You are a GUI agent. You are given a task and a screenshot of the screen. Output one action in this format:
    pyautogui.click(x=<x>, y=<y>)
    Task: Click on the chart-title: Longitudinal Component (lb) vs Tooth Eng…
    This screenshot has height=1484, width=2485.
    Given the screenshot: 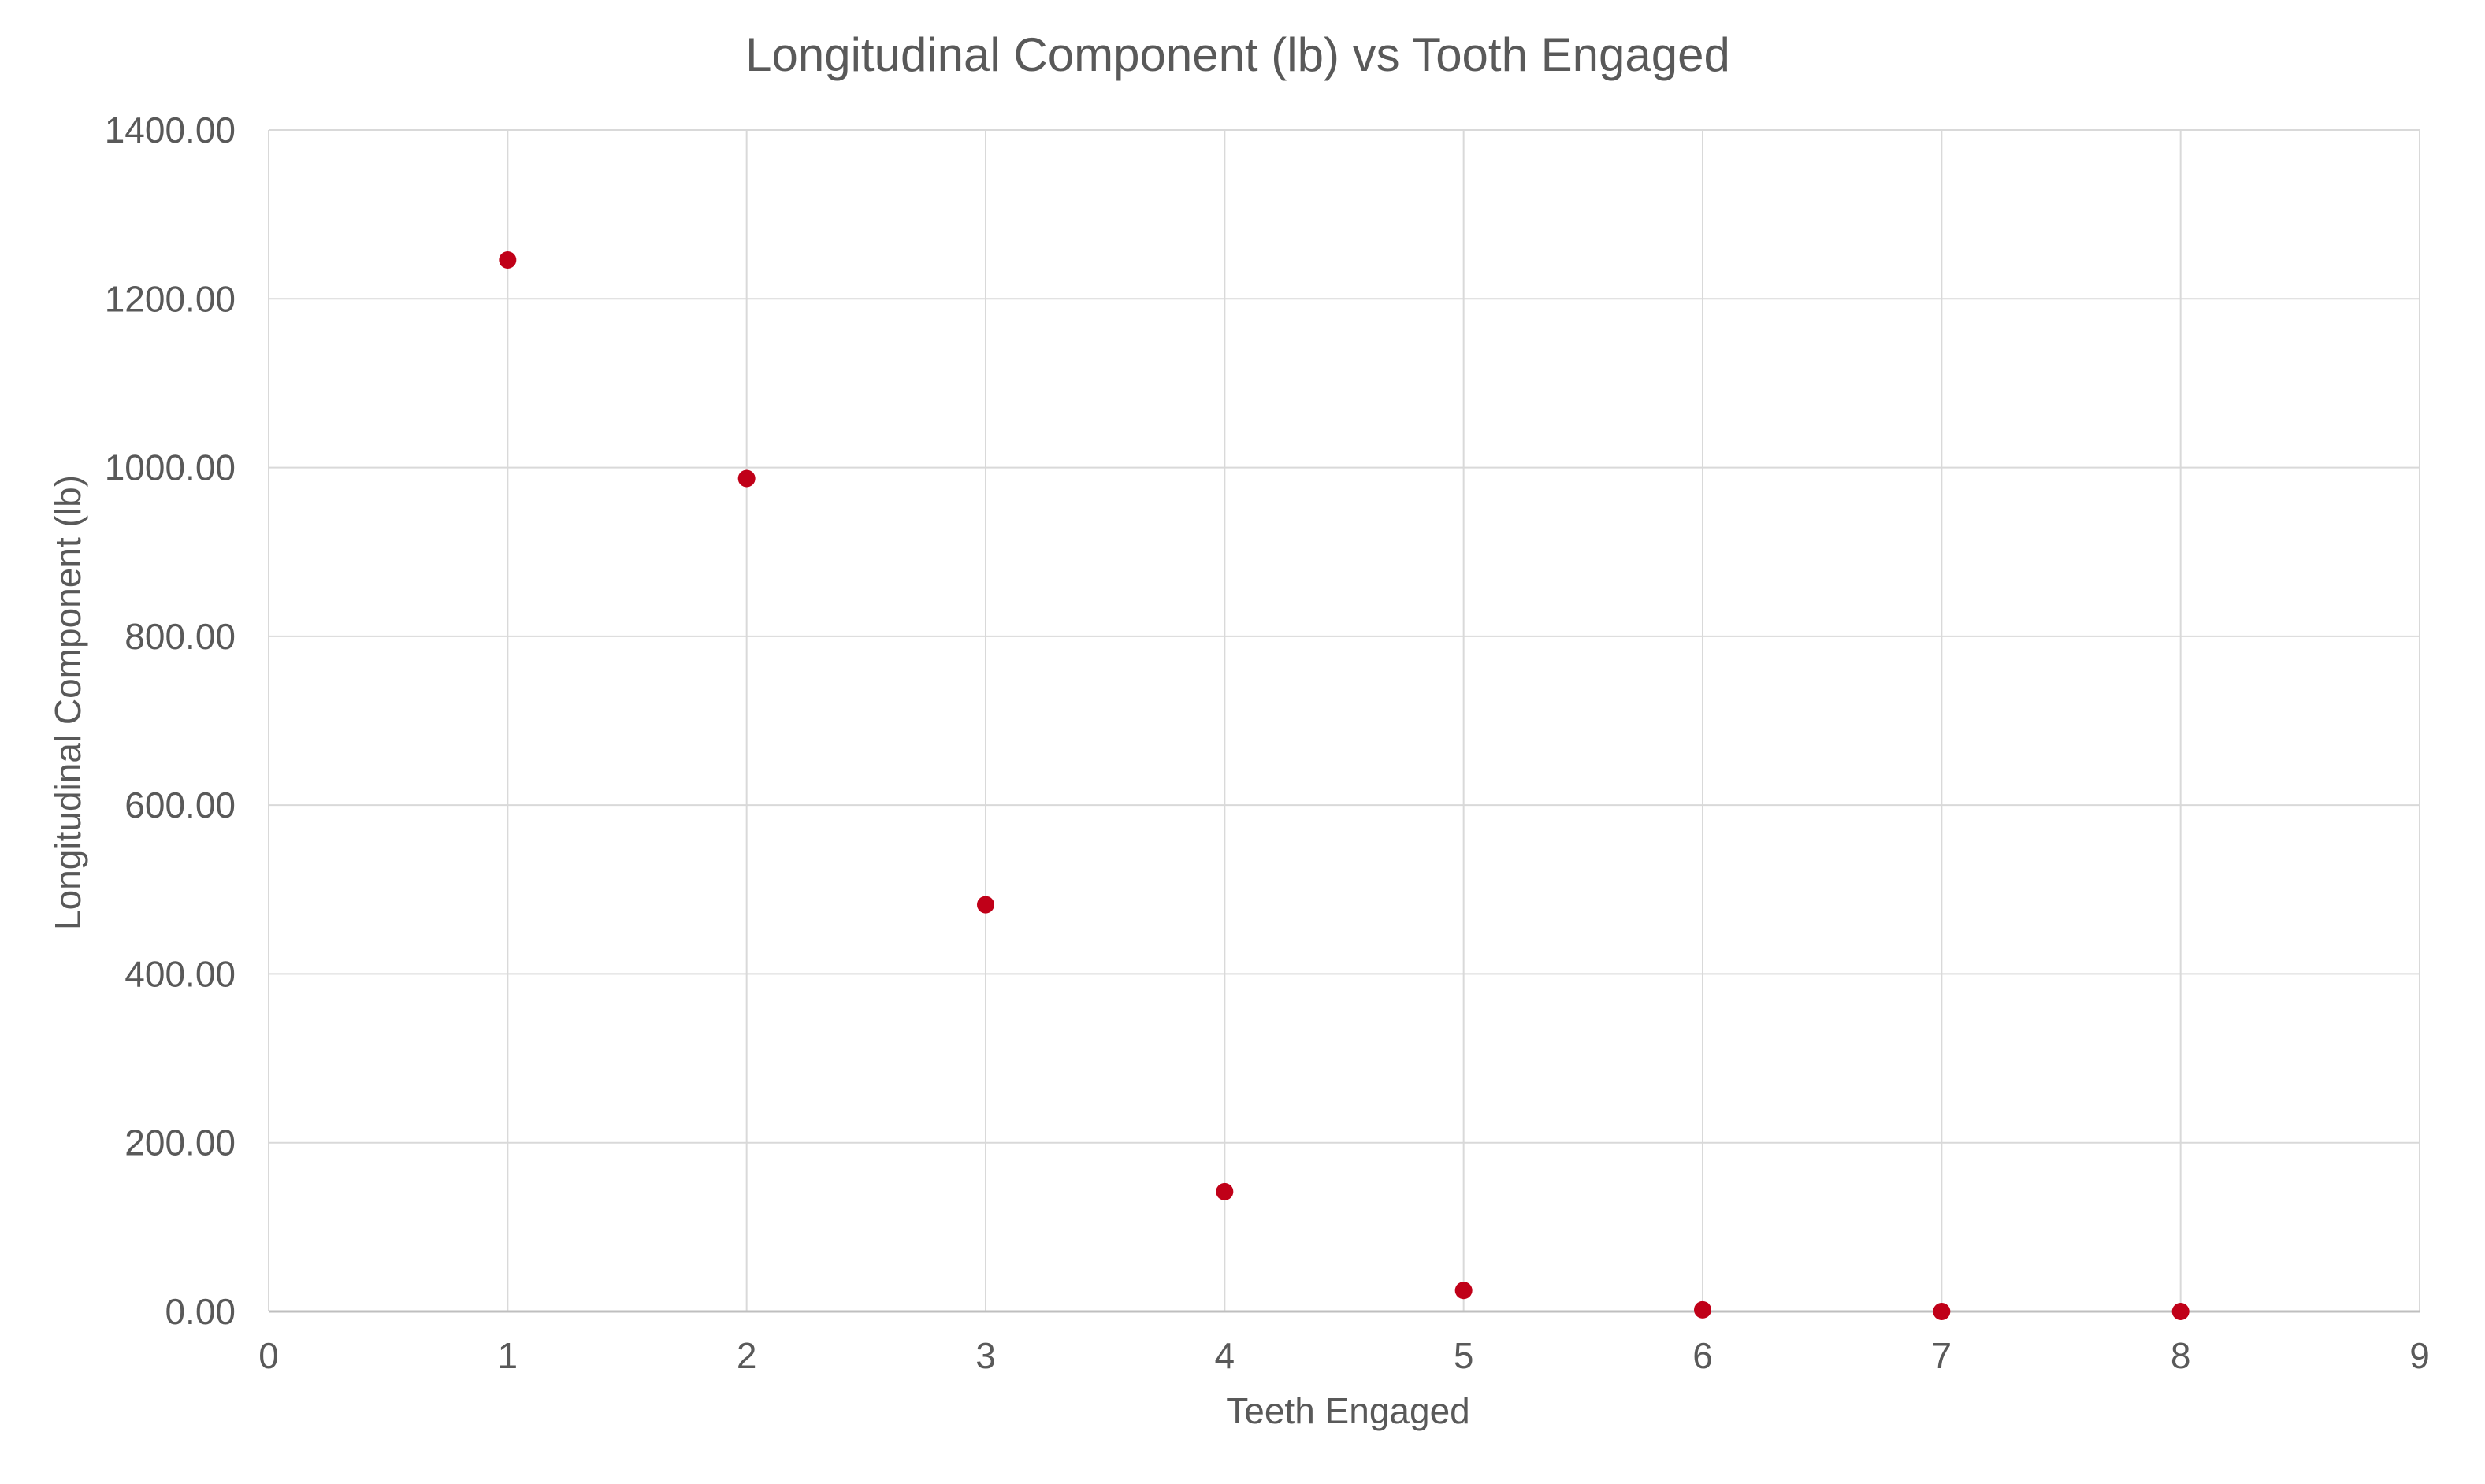 What is the action you would take?
    pyautogui.click(x=1237, y=54)
    